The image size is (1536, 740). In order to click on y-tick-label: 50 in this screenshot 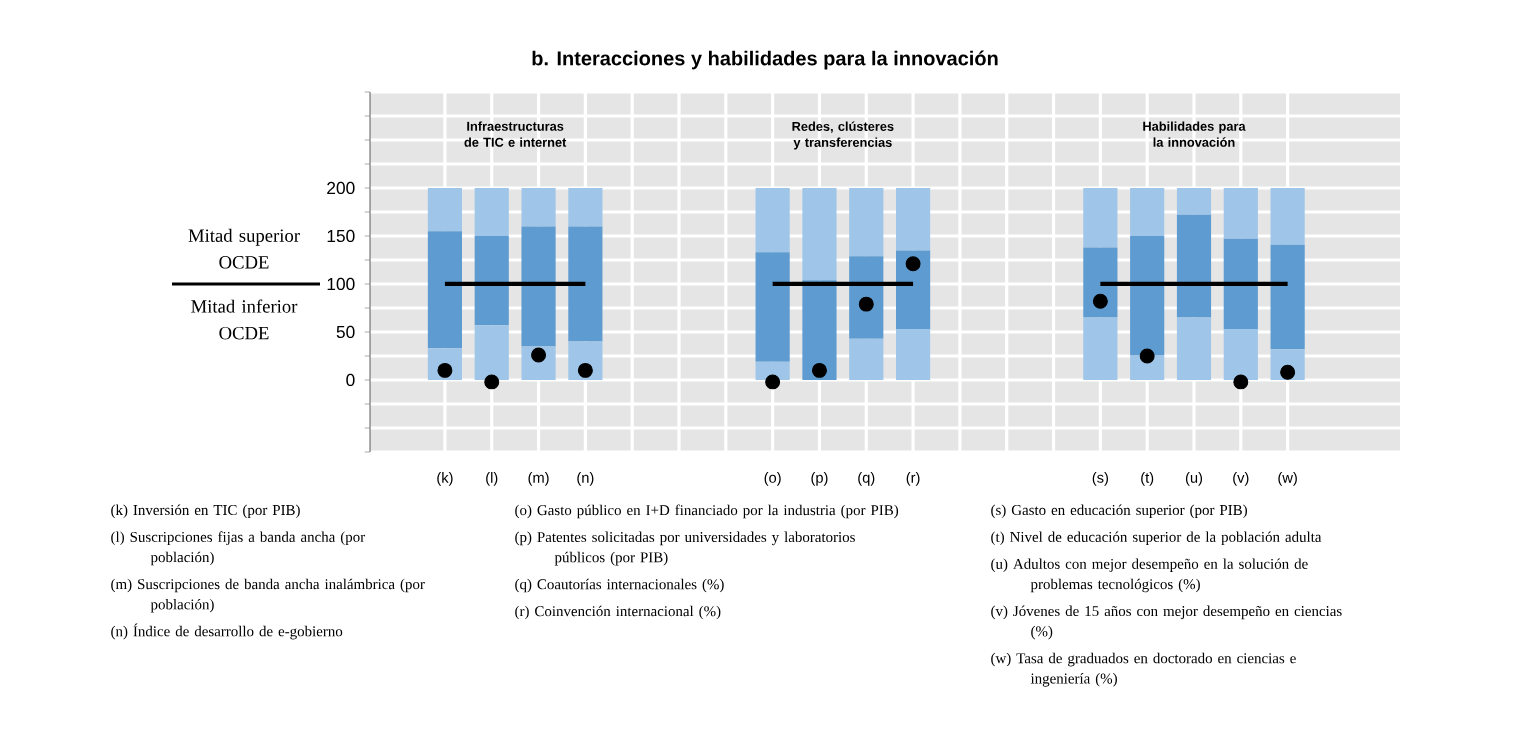, I will do `click(345, 332)`.